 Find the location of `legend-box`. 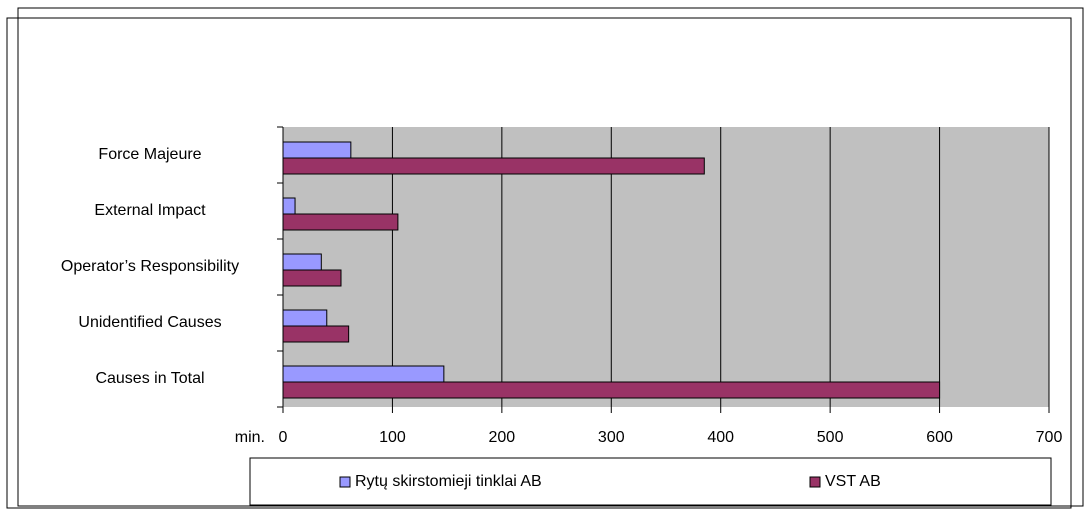

legend-box is located at coordinates (650, 481).